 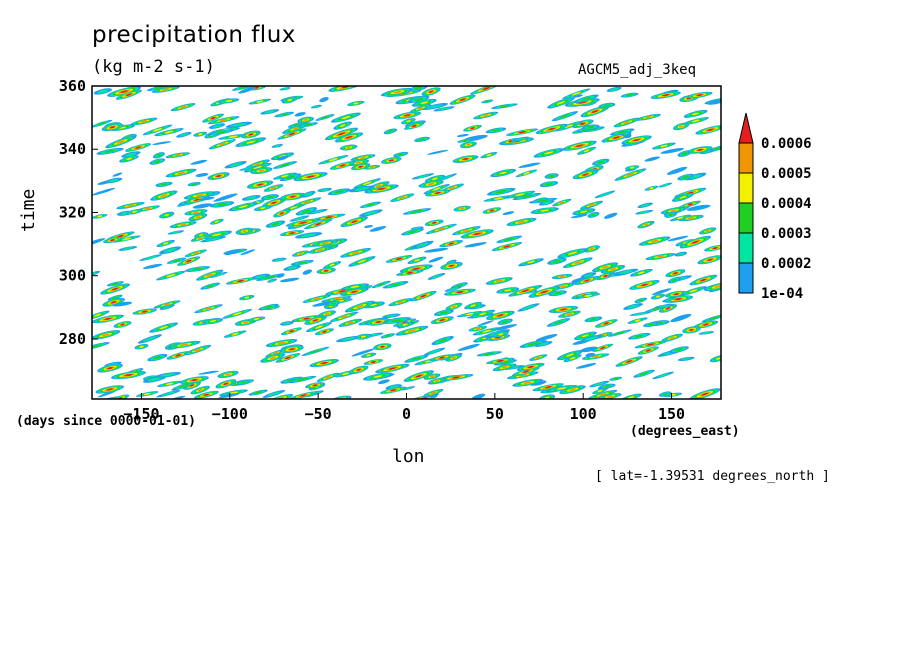 What do you see at coordinates (72, 212) in the screenshot?
I see `y-tick-label: 320` at bounding box center [72, 212].